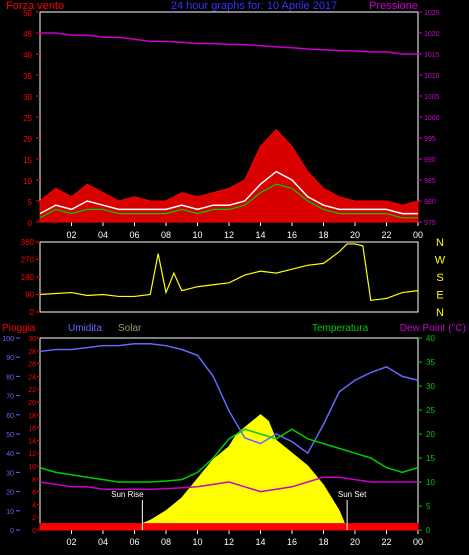 This screenshot has width=469, height=555. I want to click on rain-axis-title: Pioggia, so click(19, 328).